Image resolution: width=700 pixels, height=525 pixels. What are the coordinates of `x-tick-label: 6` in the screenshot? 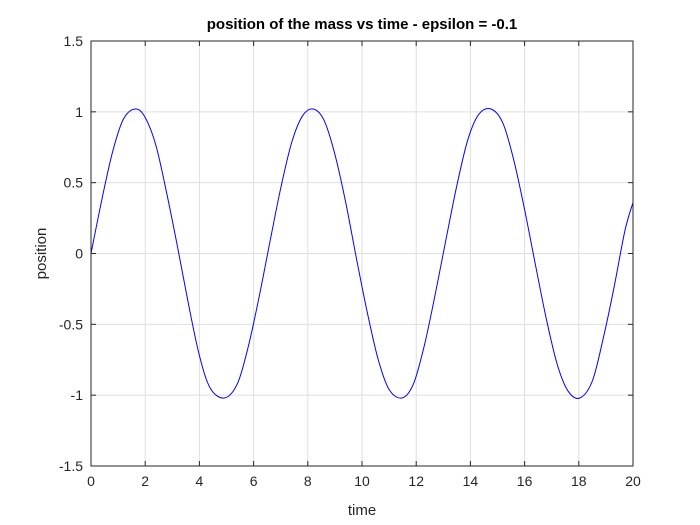 It's located at (254, 481).